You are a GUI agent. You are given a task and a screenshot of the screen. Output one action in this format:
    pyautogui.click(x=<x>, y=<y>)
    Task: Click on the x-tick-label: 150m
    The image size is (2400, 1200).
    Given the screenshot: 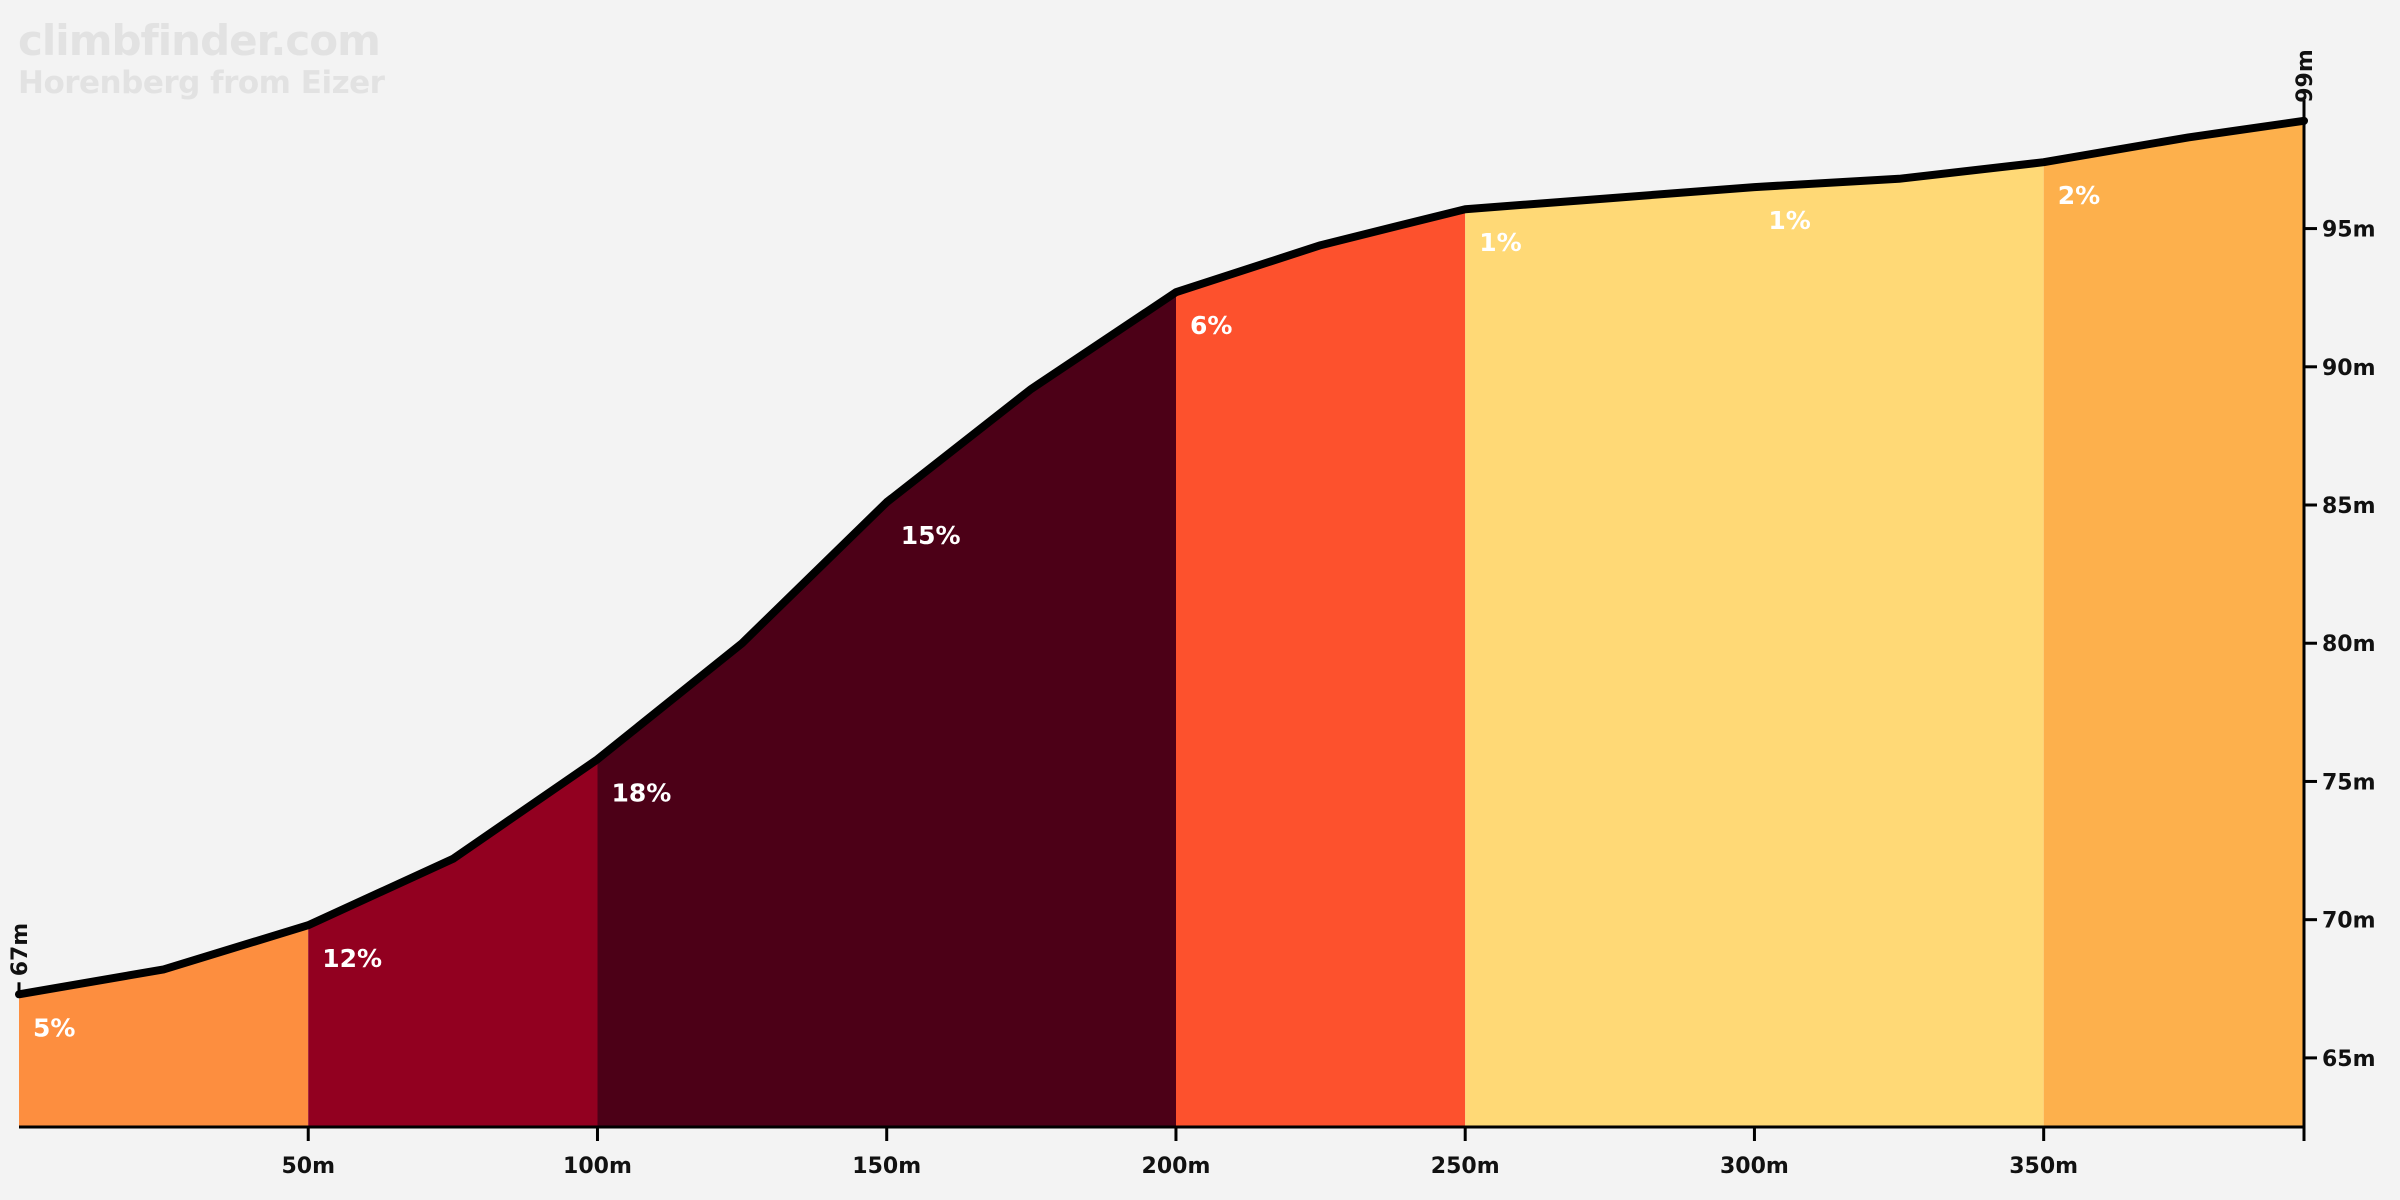 What is the action you would take?
    pyautogui.click(x=886, y=1166)
    